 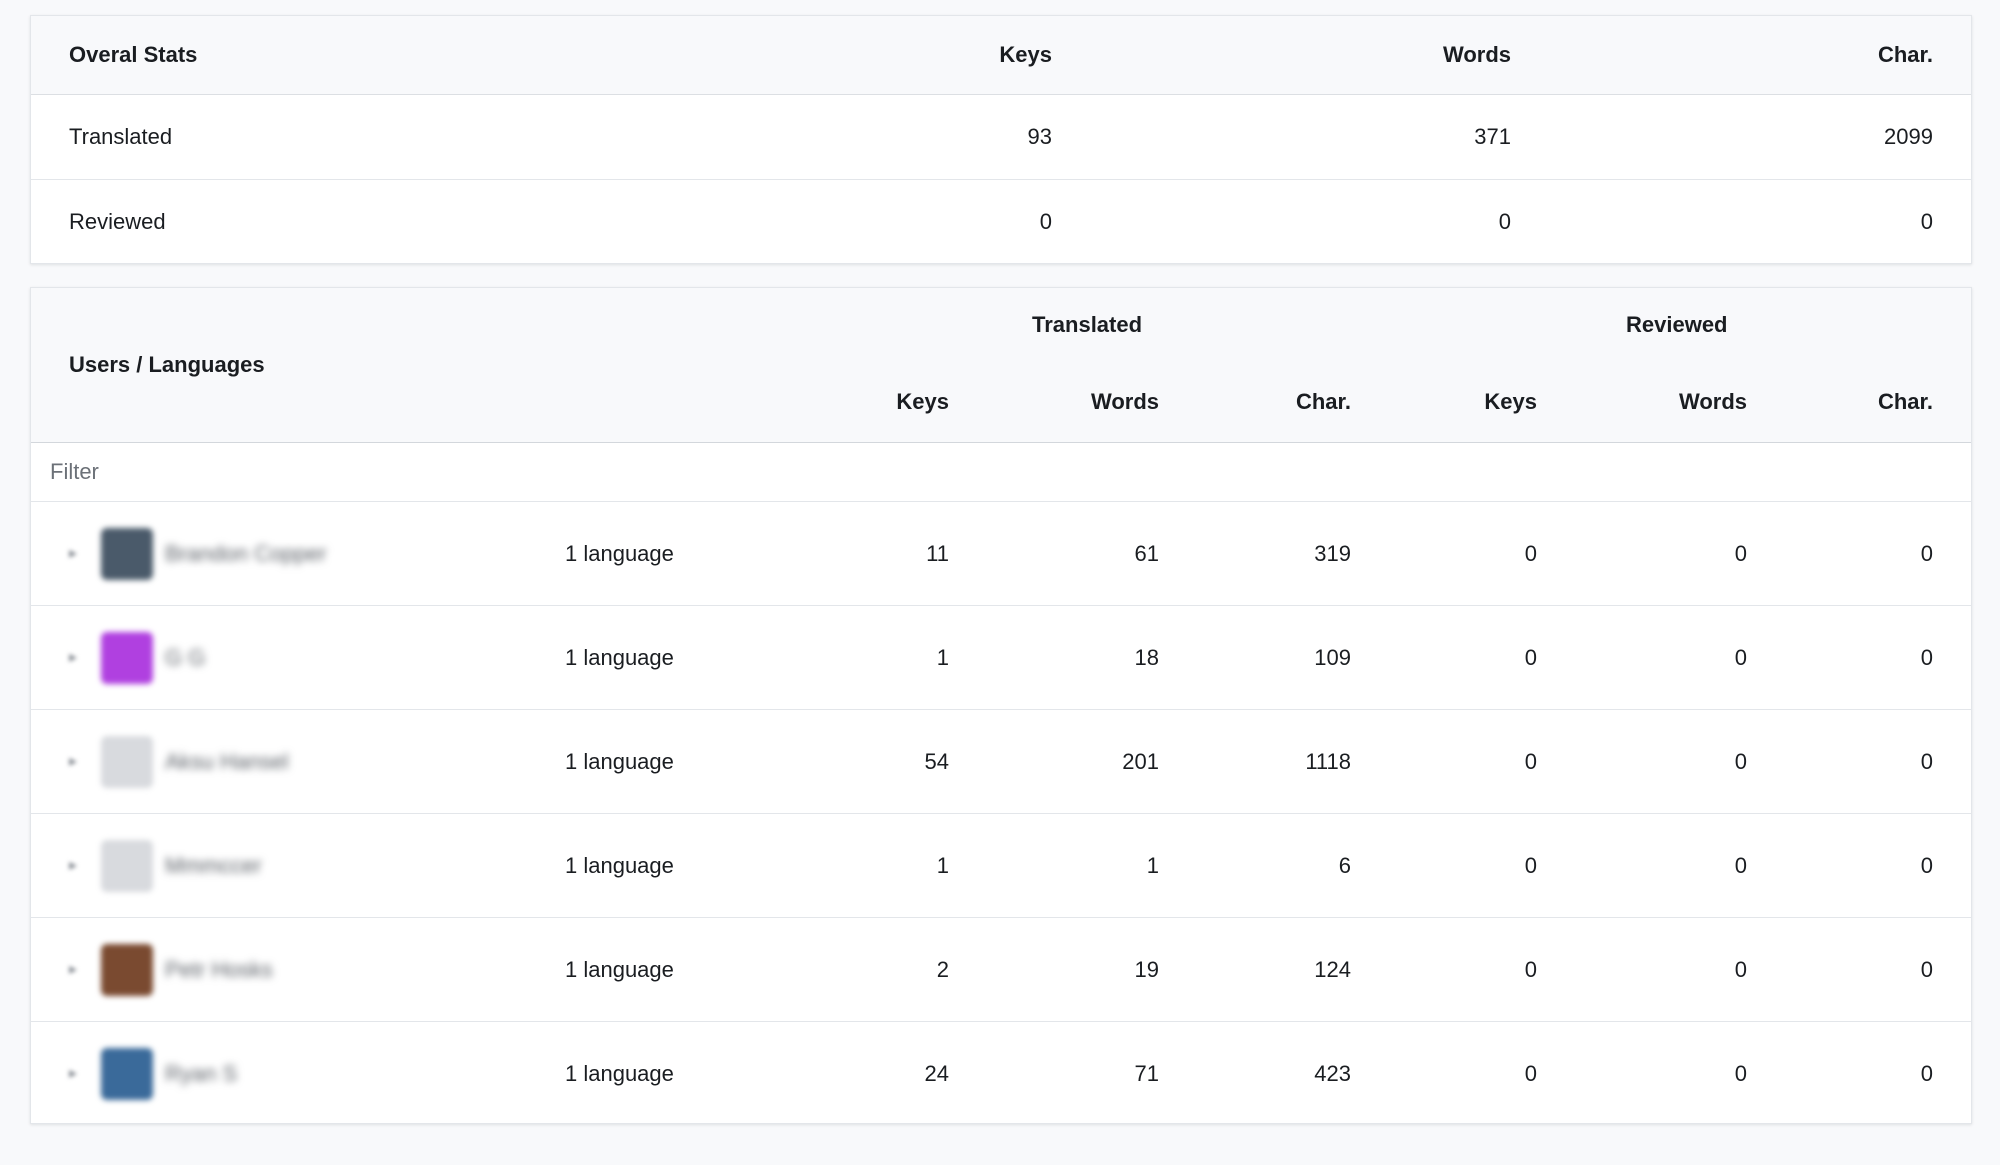 What do you see at coordinates (1045, 221) in the screenshot?
I see `cell-keys: 0` at bounding box center [1045, 221].